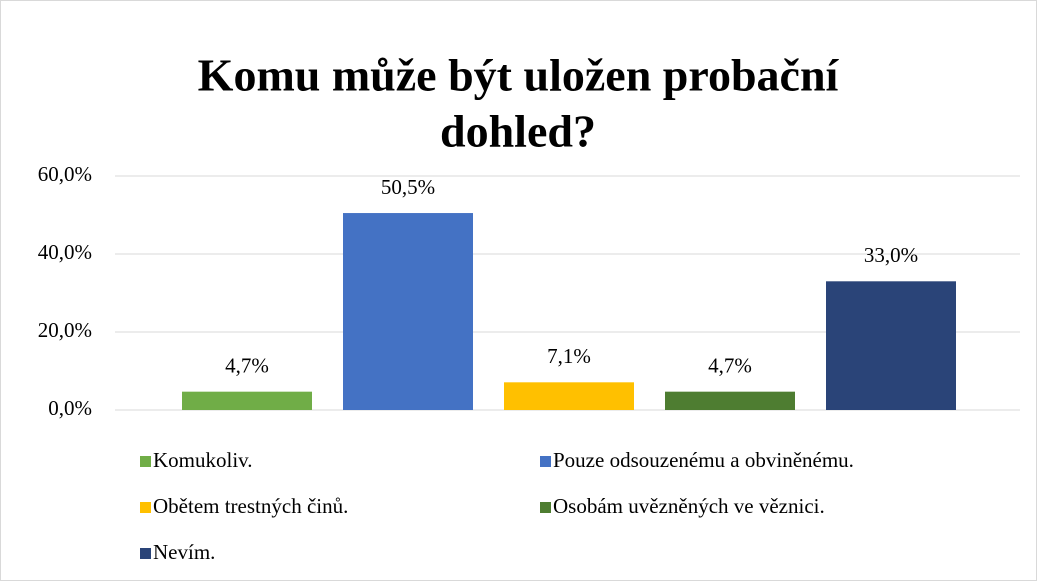 The width and height of the screenshot is (1037, 581). What do you see at coordinates (203, 460) in the screenshot?
I see `legend-label: Komukoliv.` at bounding box center [203, 460].